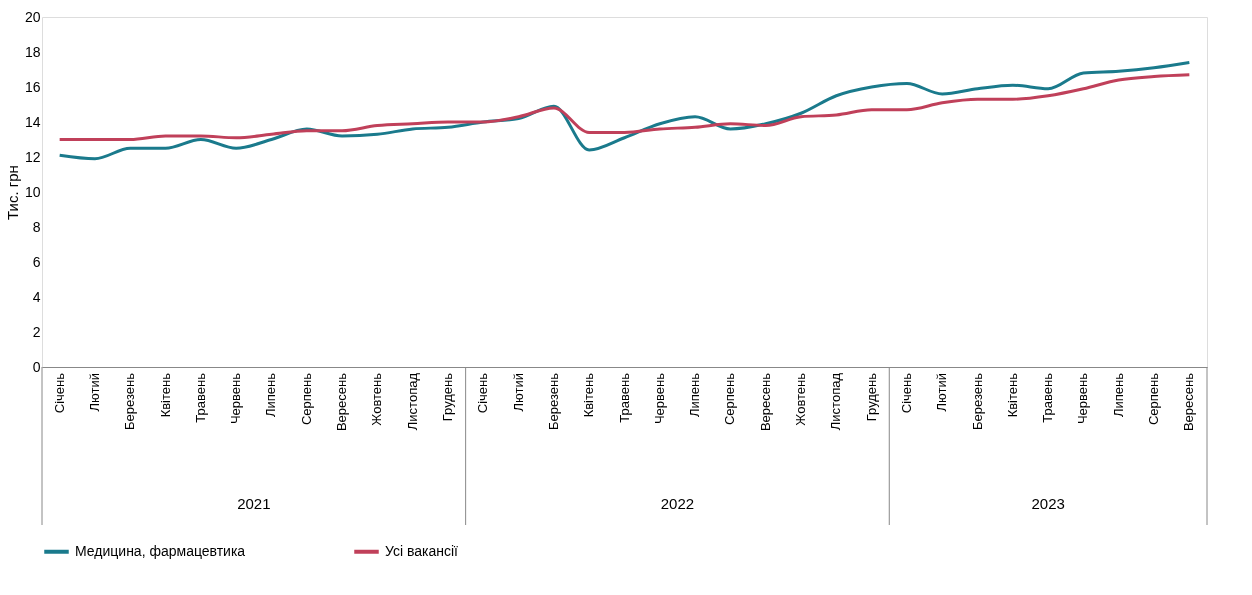  Describe the element at coordinates (32, 191) in the screenshot. I see `y-tick-label: 10` at that location.